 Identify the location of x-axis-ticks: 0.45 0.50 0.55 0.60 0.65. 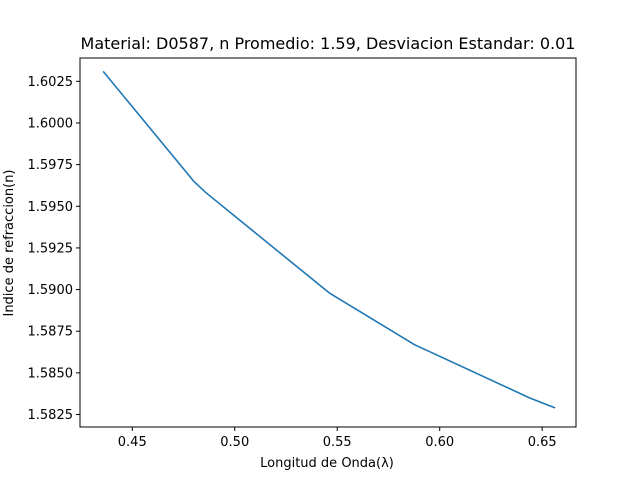
(337, 438).